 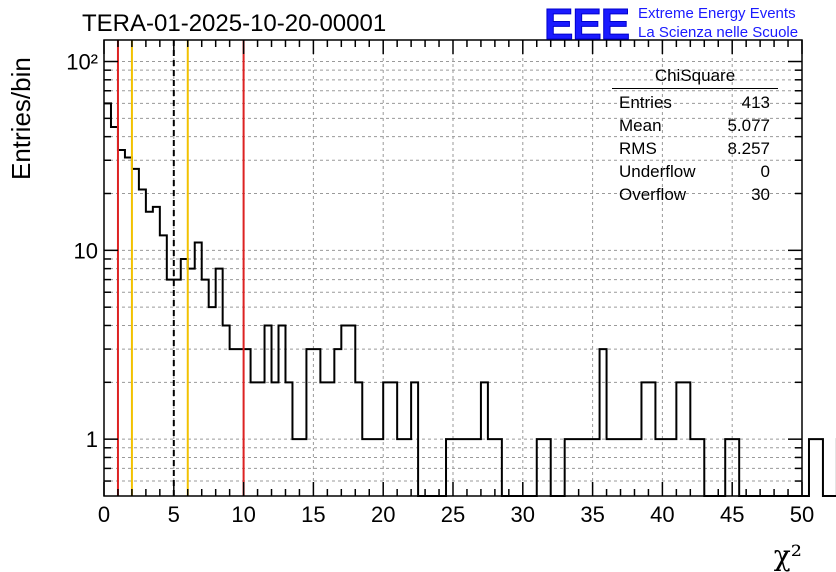 I want to click on stats-row-value: 30, so click(x=760, y=194).